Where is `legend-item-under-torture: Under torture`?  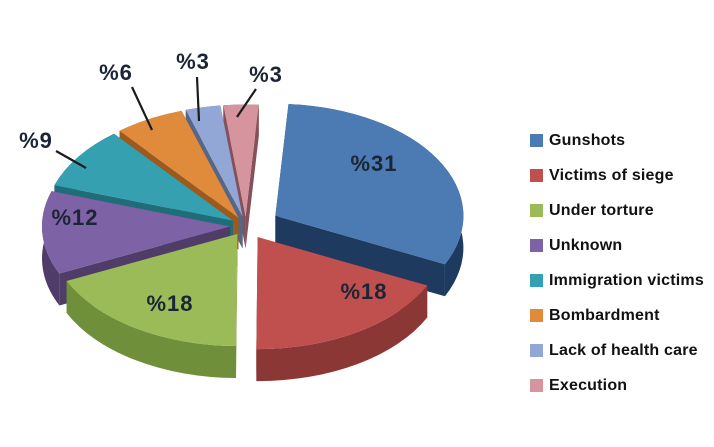 legend-item-under-torture: Under torture is located at coordinates (617, 210).